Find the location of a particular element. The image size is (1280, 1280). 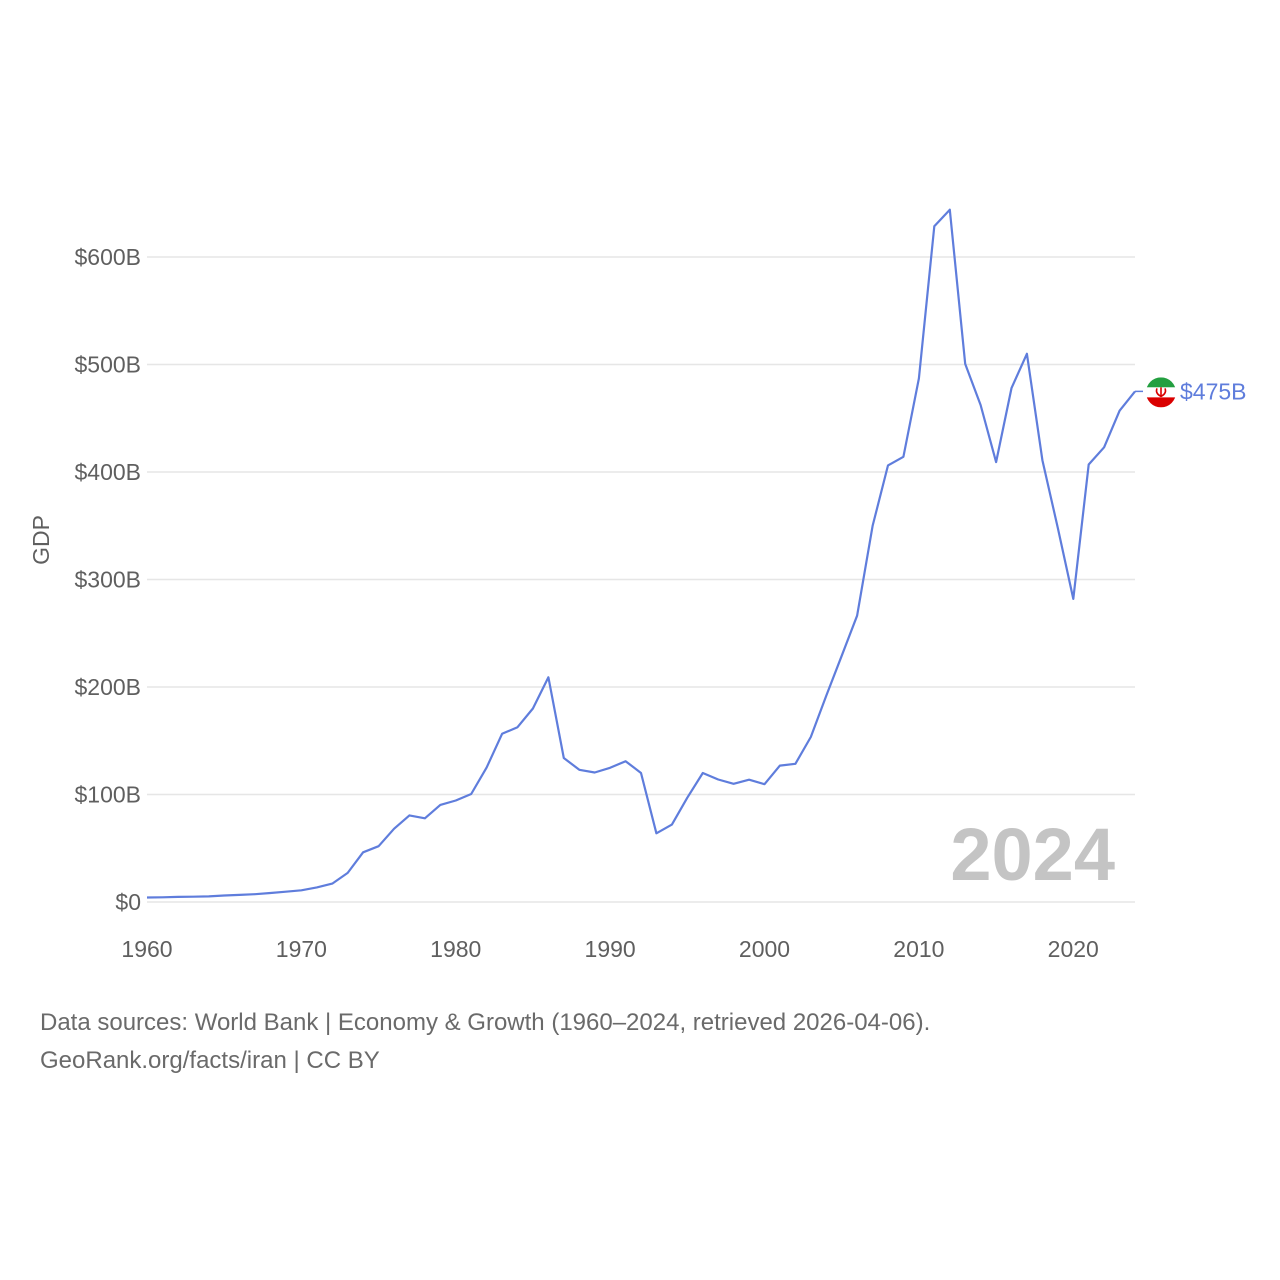

y-tick-label: $100B is located at coordinates (107, 795).